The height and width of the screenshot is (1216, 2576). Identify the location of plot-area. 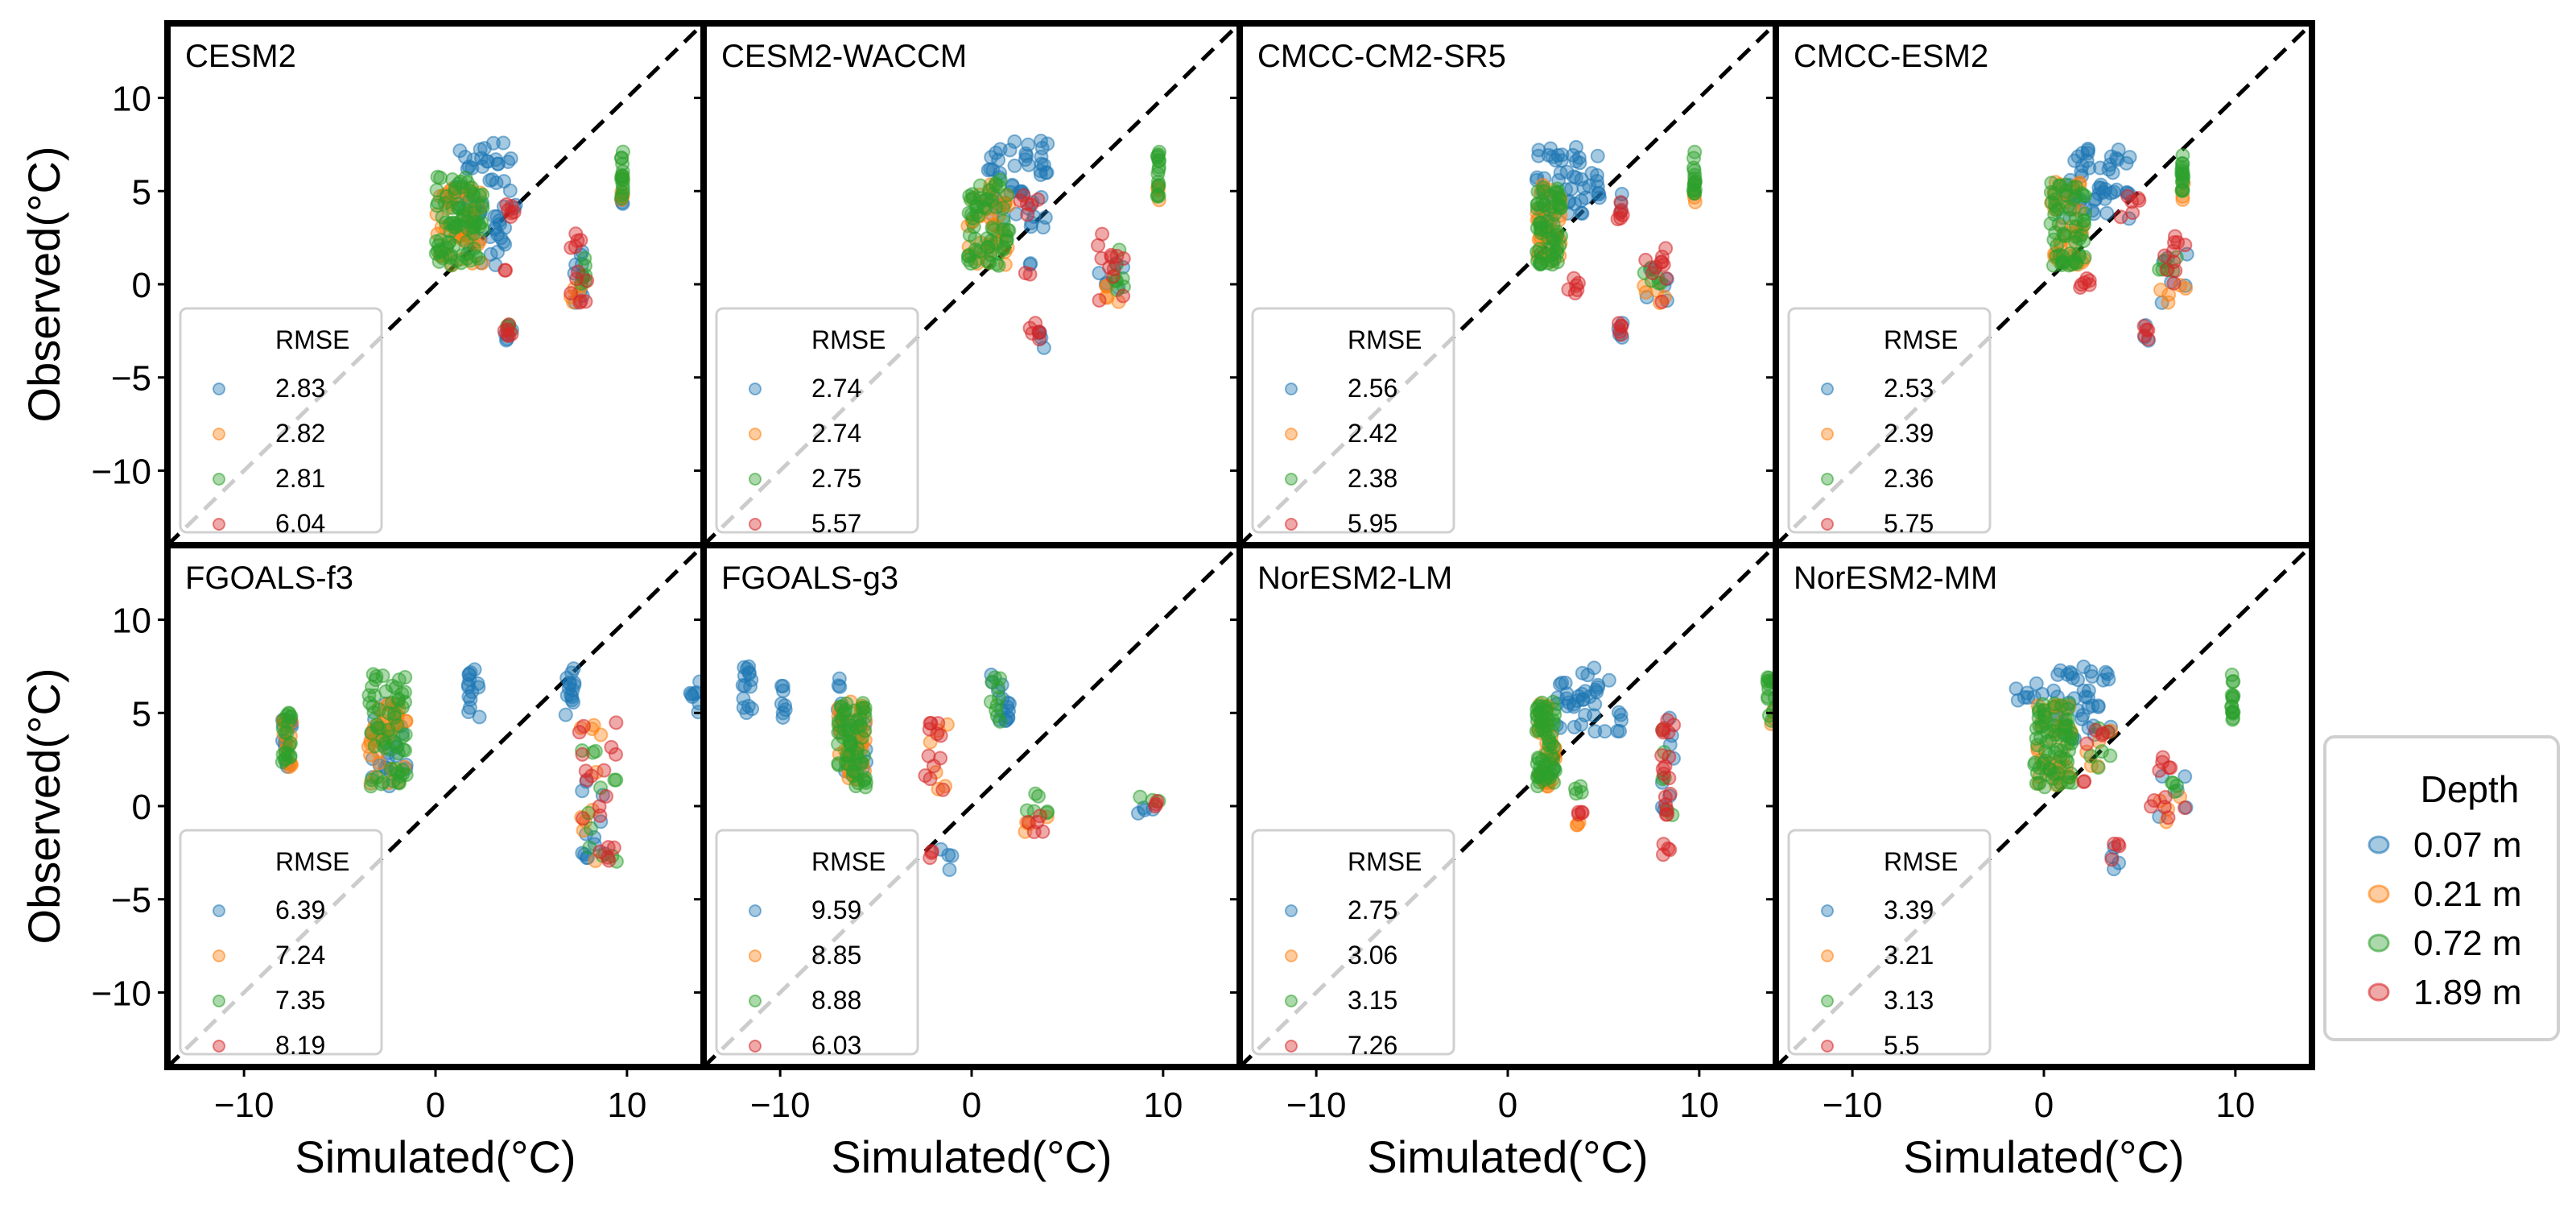
(435, 806).